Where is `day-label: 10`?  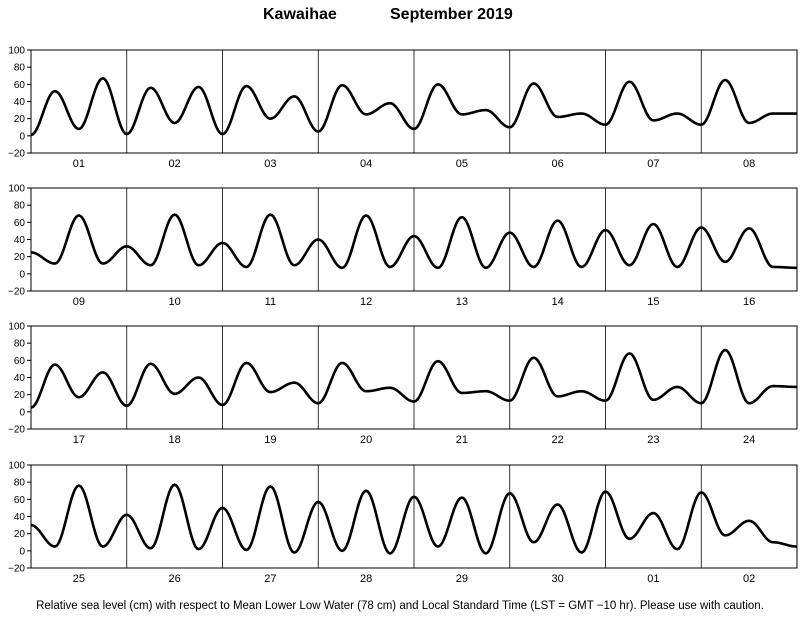 day-label: 10 is located at coordinates (175, 302).